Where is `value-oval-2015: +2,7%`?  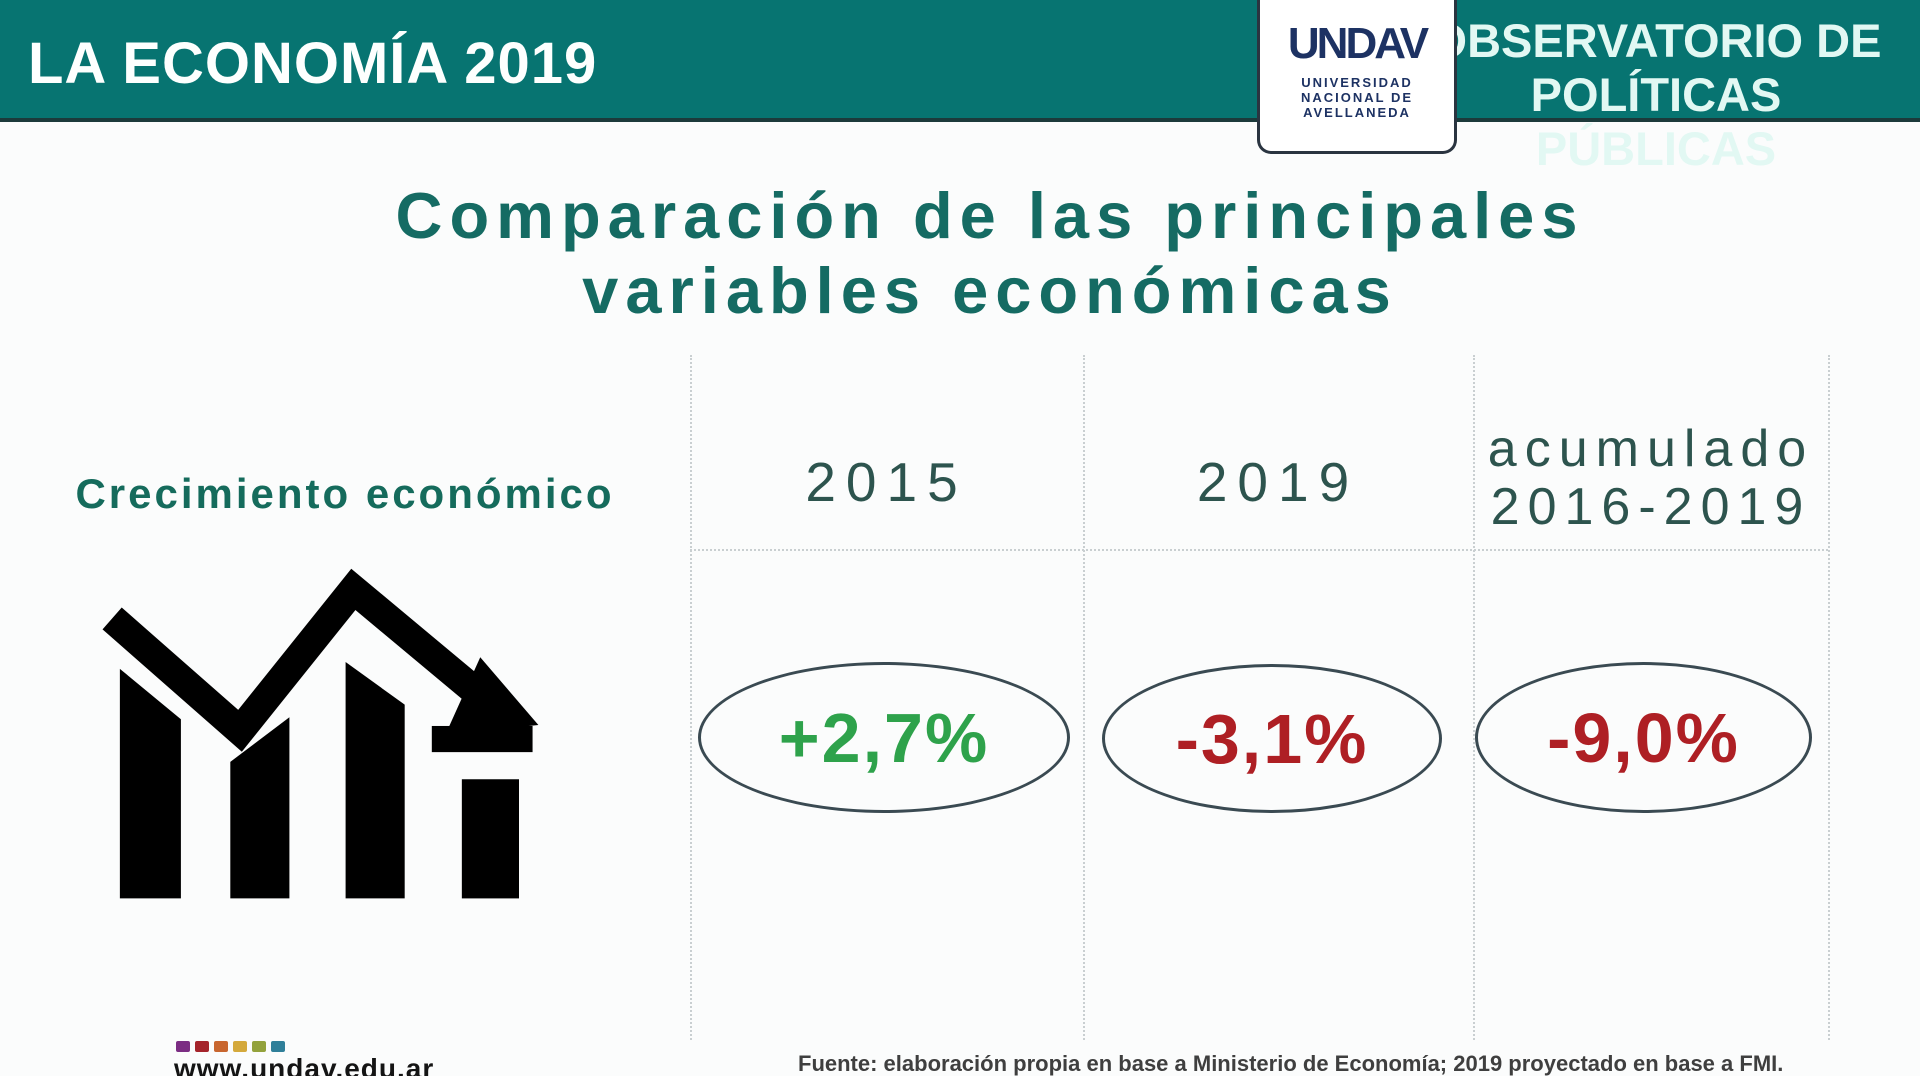
value-oval-2015: +2,7% is located at coordinates (884, 737).